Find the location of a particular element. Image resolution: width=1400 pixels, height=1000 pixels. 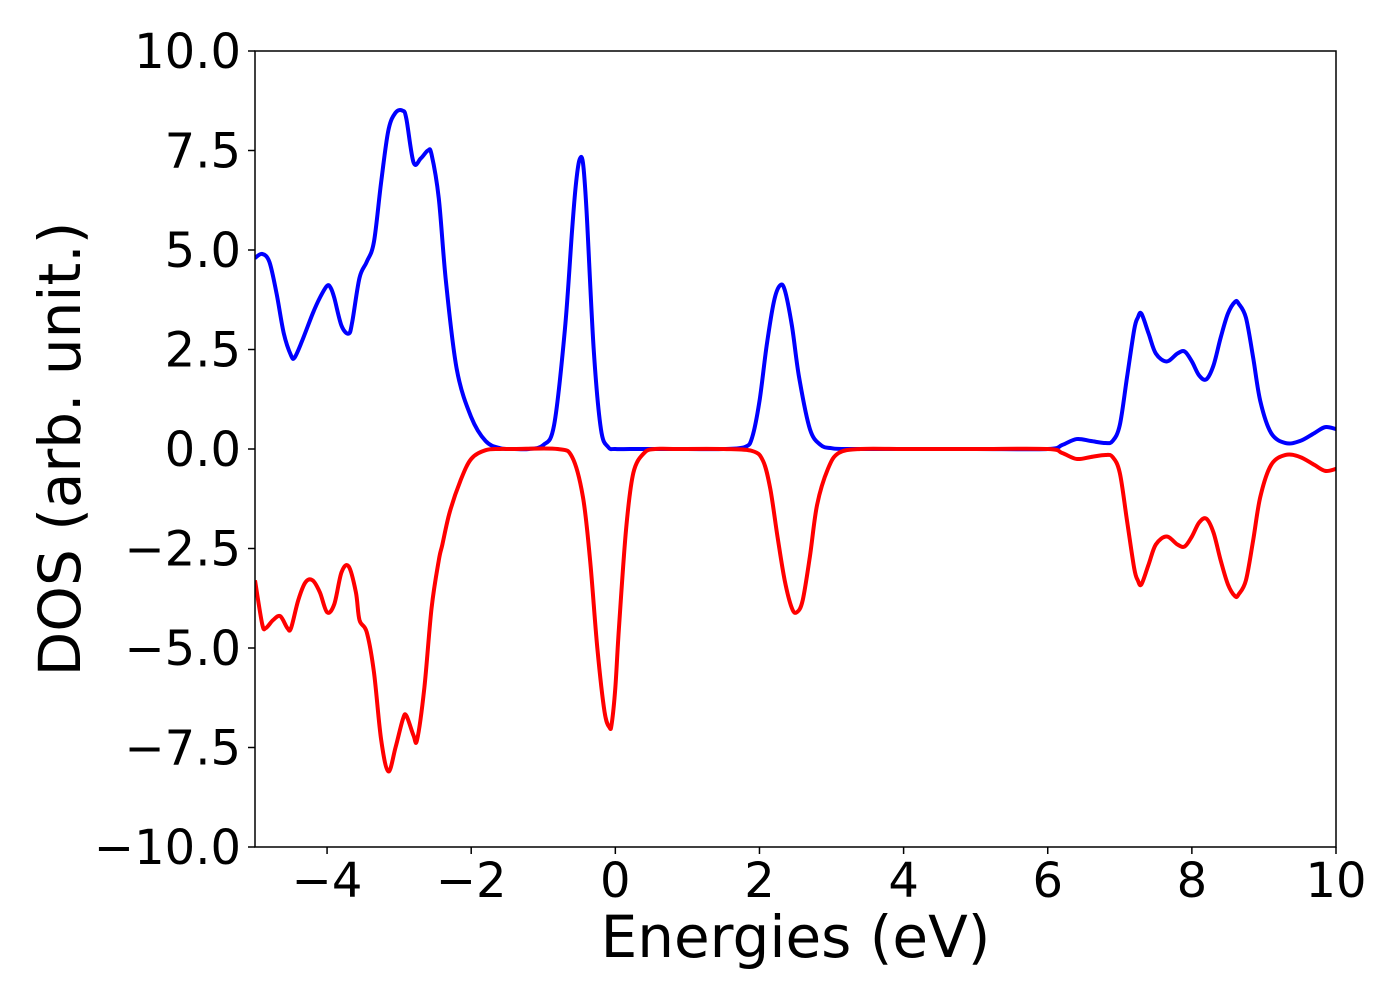

y-tick-label: 2.5 is located at coordinates (203, 351).